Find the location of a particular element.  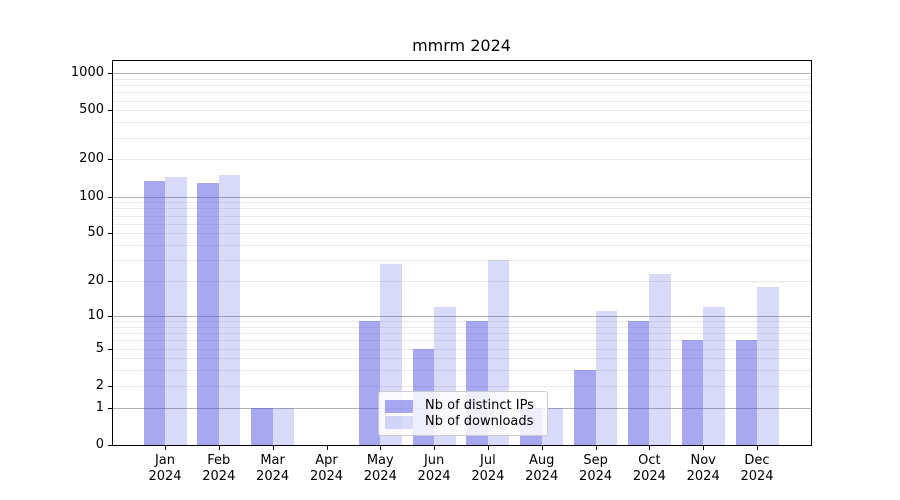

y-tick-label: 1000 is located at coordinates (87, 72).